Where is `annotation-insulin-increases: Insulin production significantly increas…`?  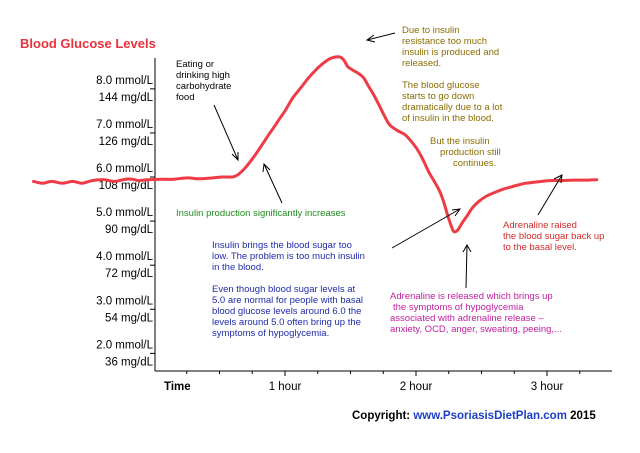 annotation-insulin-increases: Insulin production significantly increas… is located at coordinates (261, 213).